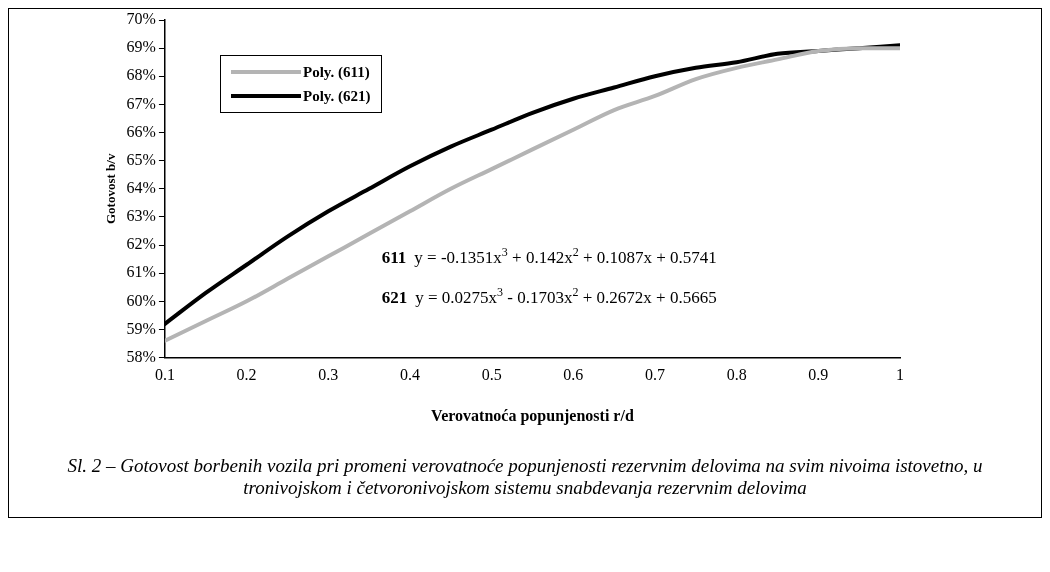 This screenshot has width=1050, height=572. I want to click on x-tick-label: 0.5, so click(491, 375).